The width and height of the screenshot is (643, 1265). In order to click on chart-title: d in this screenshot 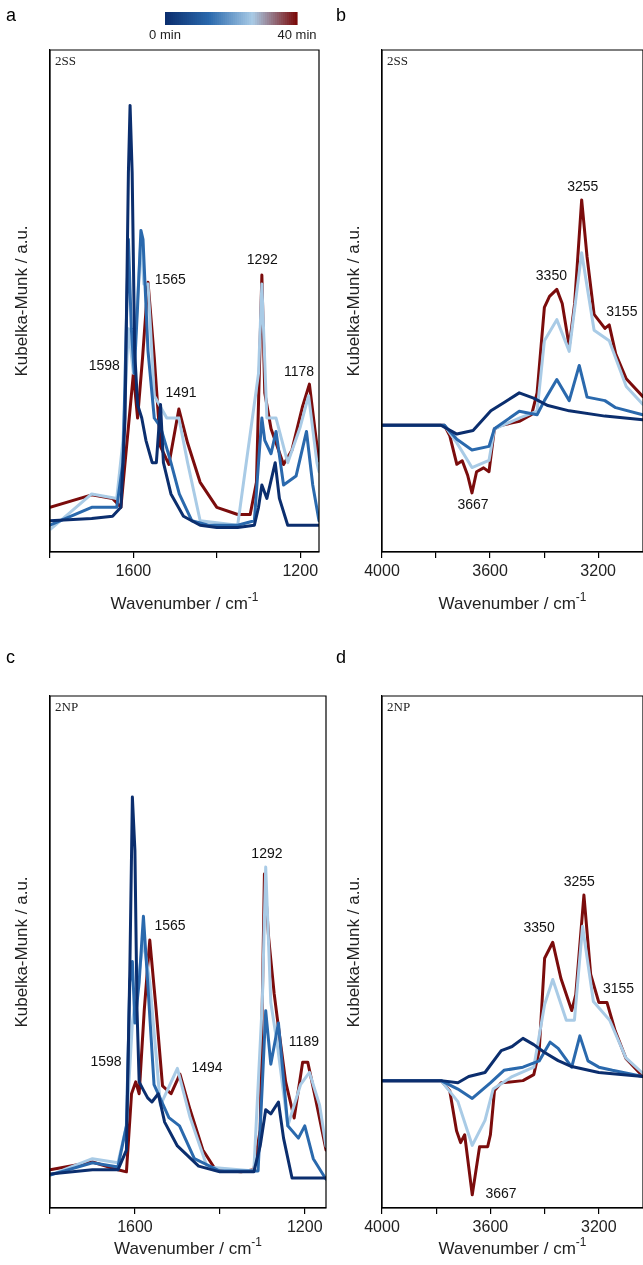, I will do `click(341, 656)`.